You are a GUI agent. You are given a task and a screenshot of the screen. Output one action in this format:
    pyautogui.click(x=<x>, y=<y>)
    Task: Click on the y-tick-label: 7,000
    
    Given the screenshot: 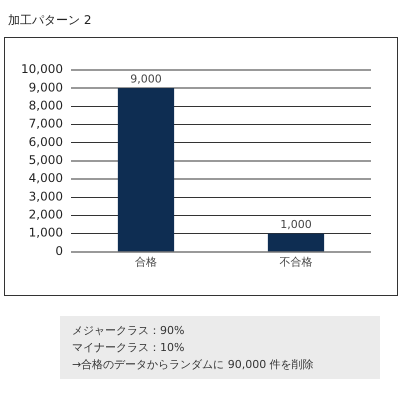 What is the action you would take?
    pyautogui.click(x=45, y=123)
    